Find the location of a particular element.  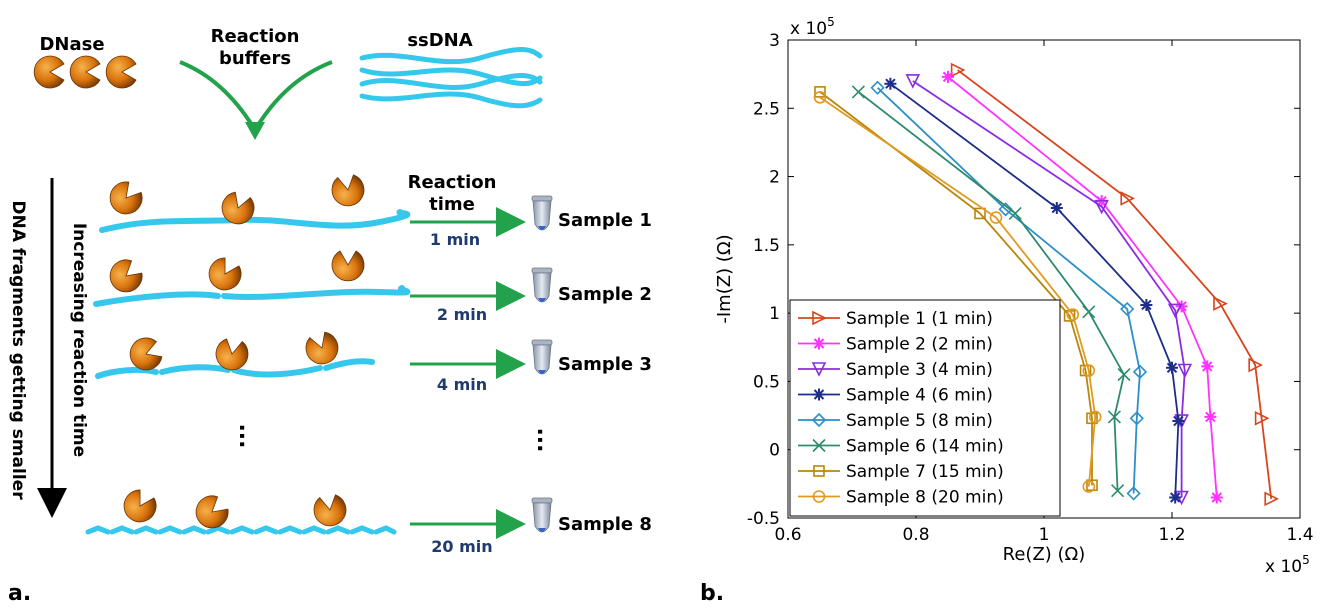

legend-label: Sample 7 (15 min) is located at coordinates (925, 472).